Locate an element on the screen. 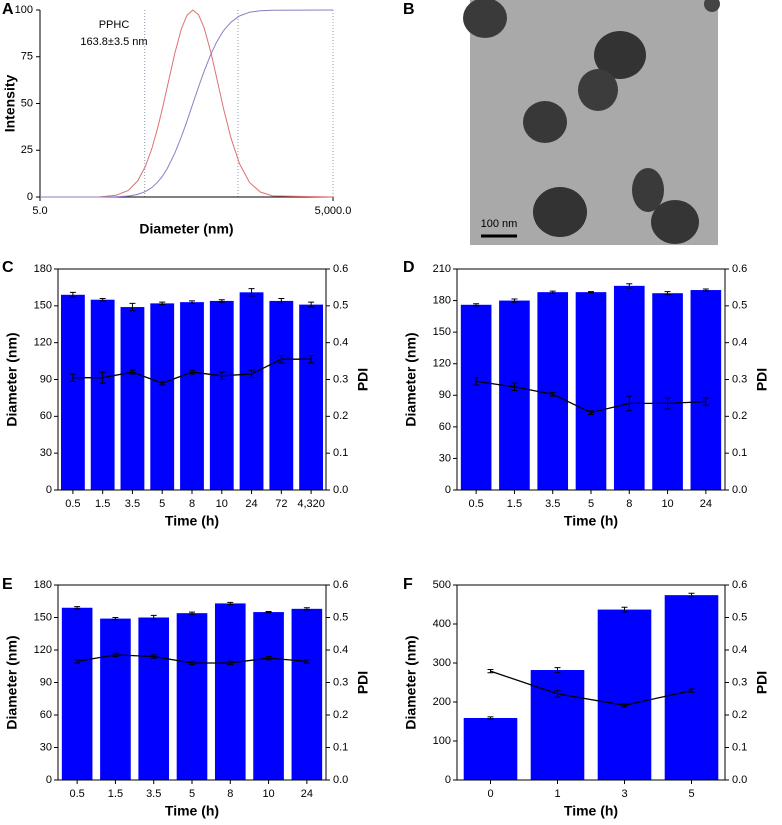  y-tick-label: 400 is located at coordinates (442, 624).